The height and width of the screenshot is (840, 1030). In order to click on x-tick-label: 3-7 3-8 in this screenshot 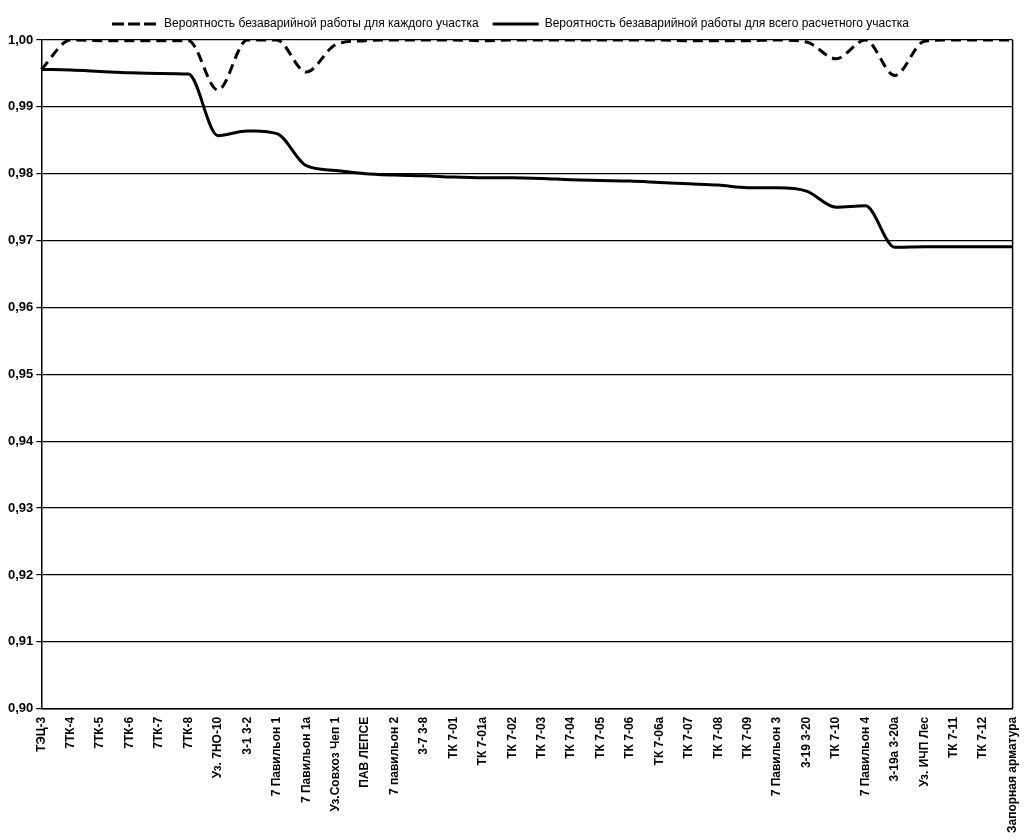, I will do `click(423, 735)`.